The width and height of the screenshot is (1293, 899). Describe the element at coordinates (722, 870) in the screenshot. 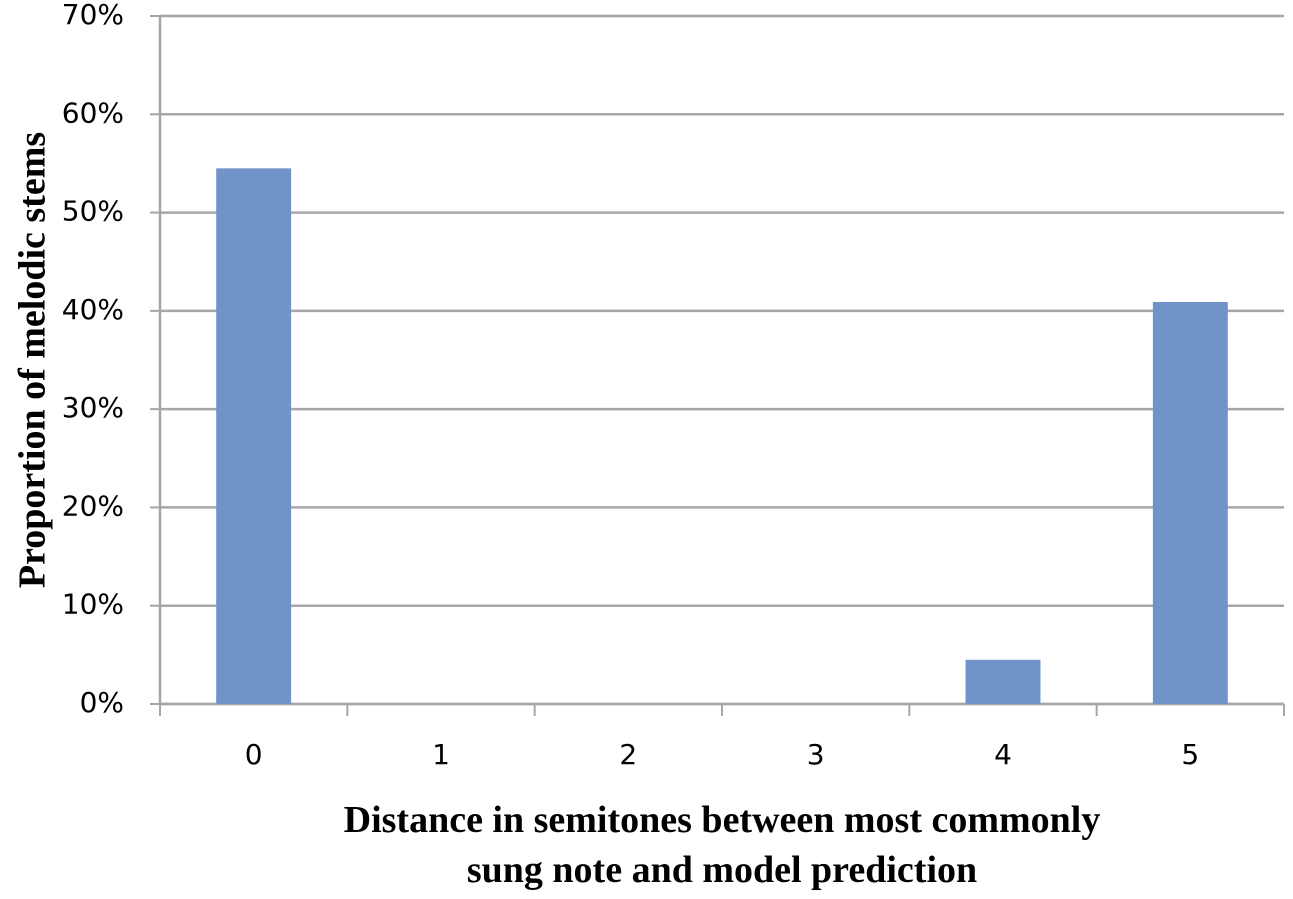

I see `x-axis-title: sung note and model prediction` at that location.